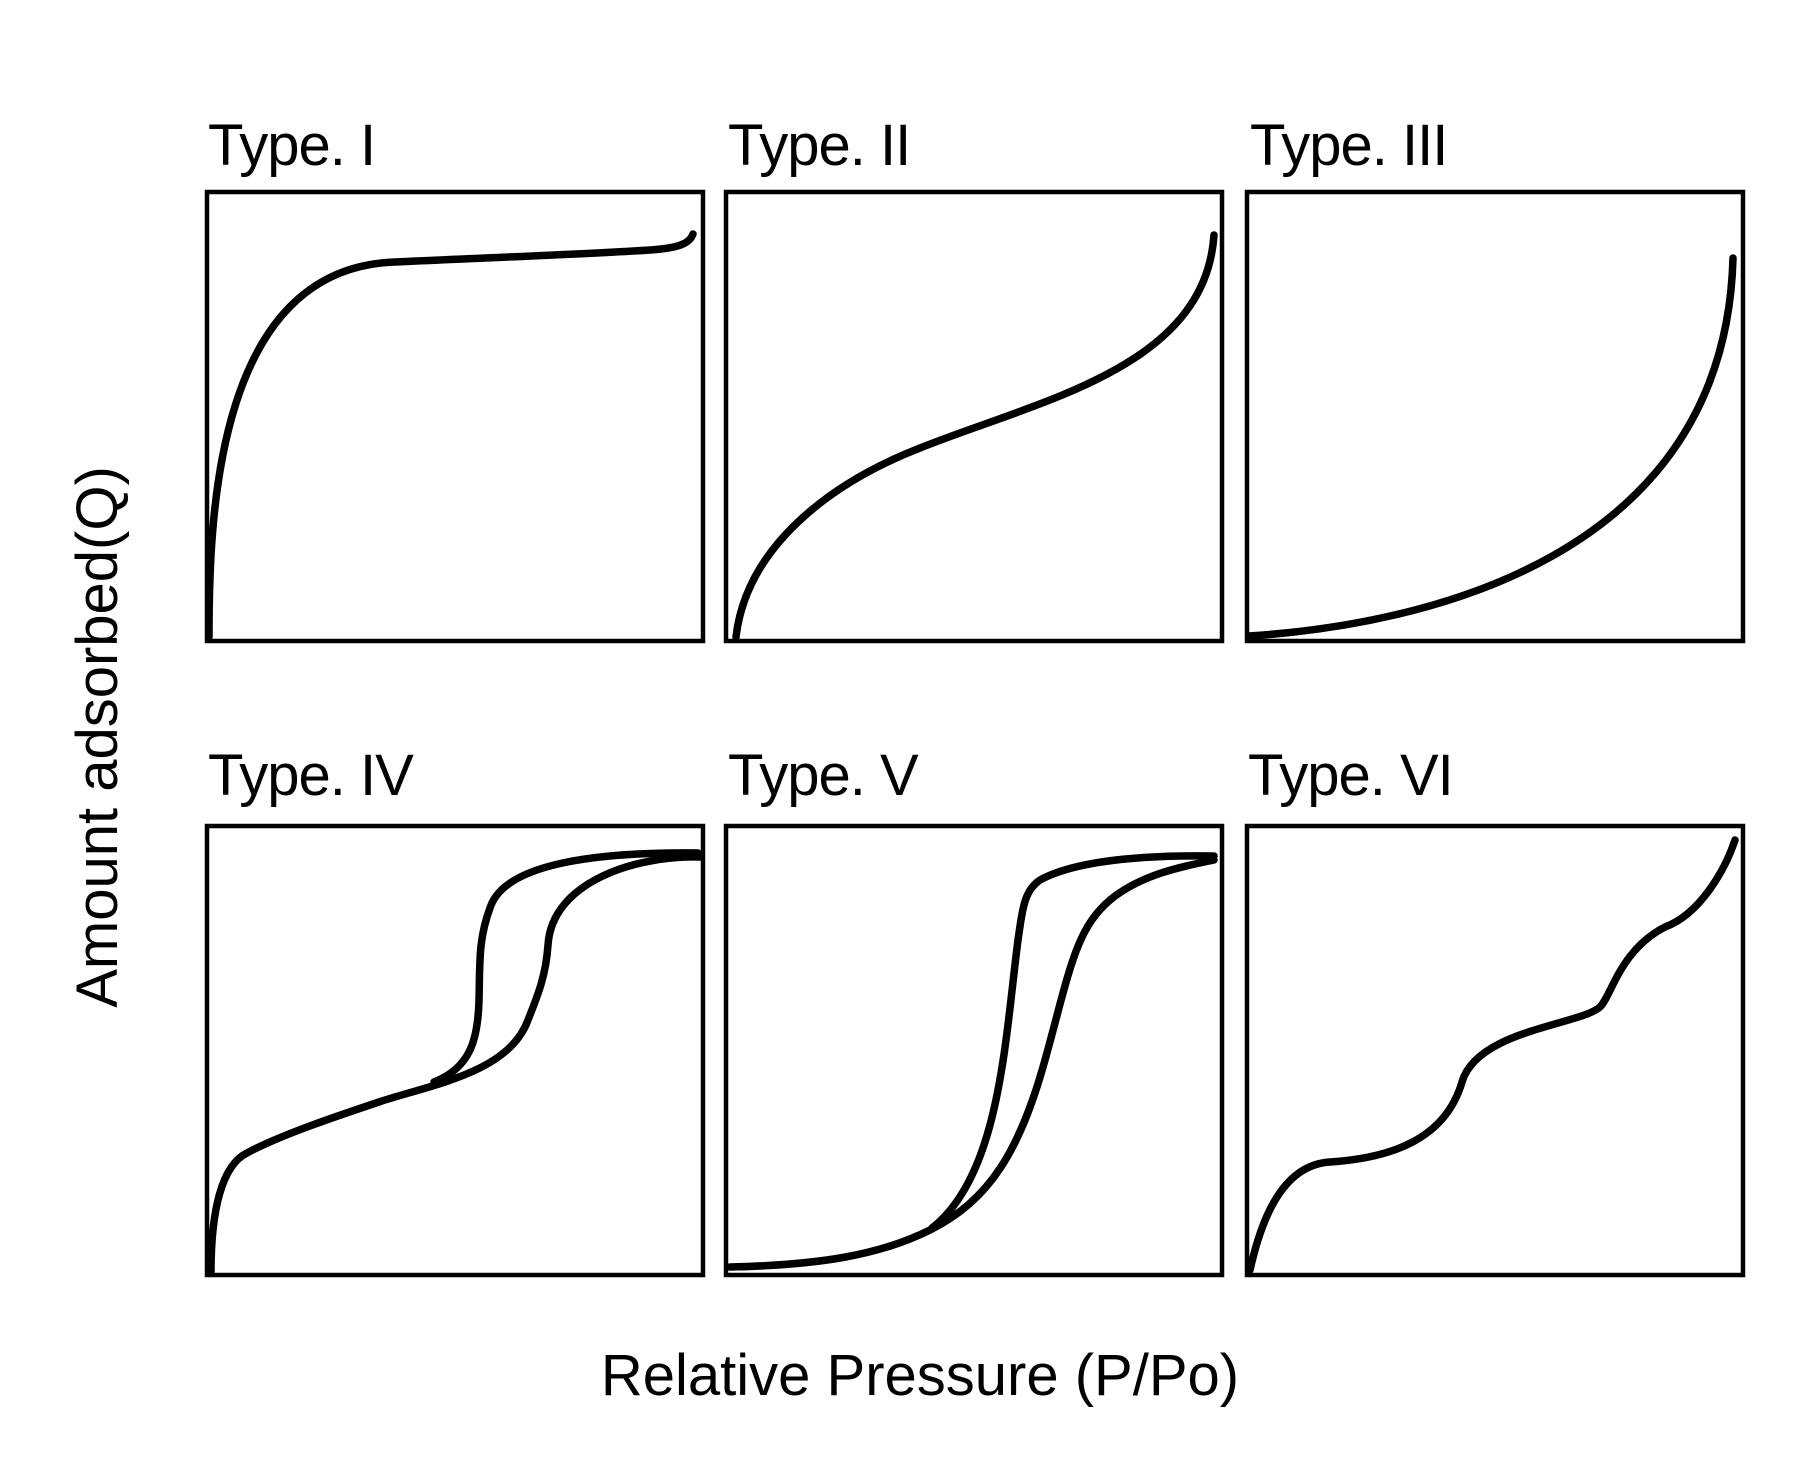 The image size is (1801, 1468). What do you see at coordinates (311, 775) in the screenshot?
I see `panel-title-type-4: Type. IV` at bounding box center [311, 775].